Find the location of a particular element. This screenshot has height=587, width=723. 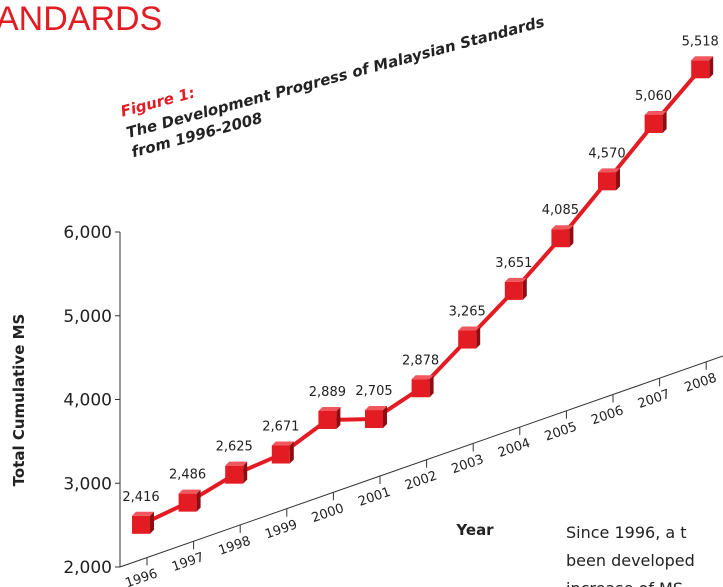

data-label: 2,416 is located at coordinates (140, 497).